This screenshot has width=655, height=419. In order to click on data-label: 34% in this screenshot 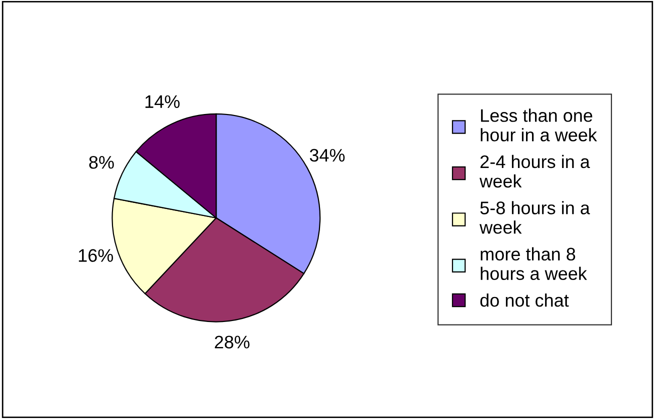, I will do `click(327, 155)`.